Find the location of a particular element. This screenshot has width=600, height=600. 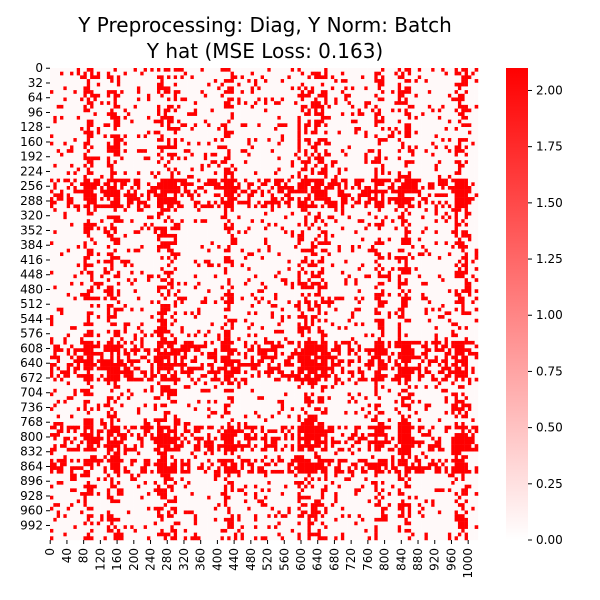

chart-title-line2: Y hat (MSE Loss: 0.163) is located at coordinates (264, 51).